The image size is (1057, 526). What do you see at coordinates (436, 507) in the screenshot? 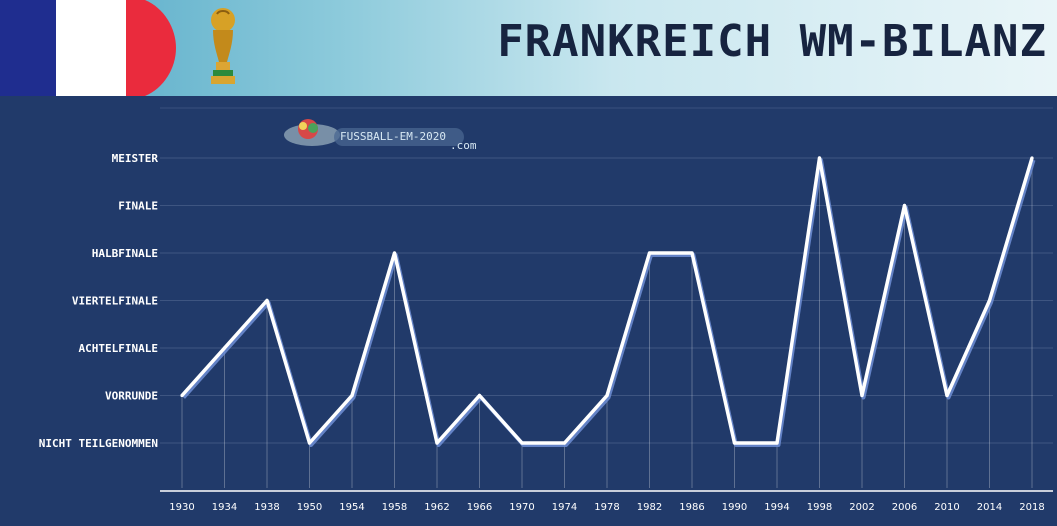
I see `x-tick-label: 1962` at bounding box center [436, 507].